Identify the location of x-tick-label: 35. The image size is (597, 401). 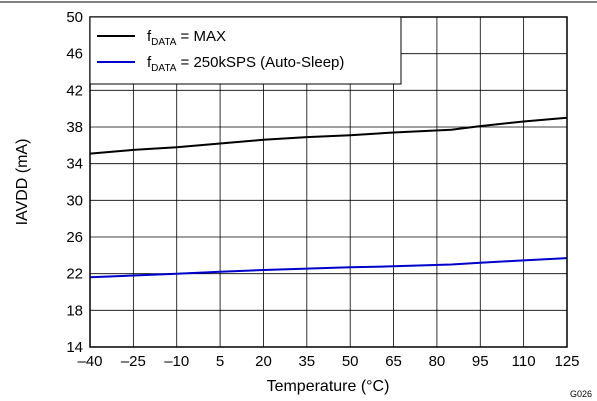
(306, 361).